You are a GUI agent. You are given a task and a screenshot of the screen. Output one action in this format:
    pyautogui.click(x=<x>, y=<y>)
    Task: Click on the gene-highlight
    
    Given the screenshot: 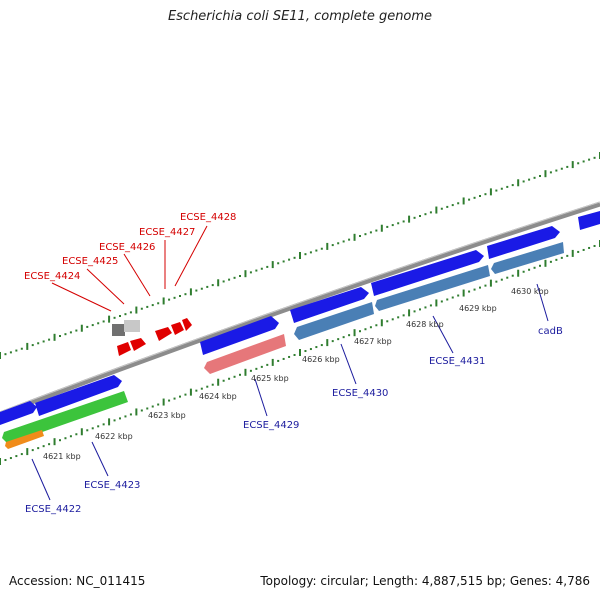 What is the action you would take?
    pyautogui.click(x=245, y=354)
    